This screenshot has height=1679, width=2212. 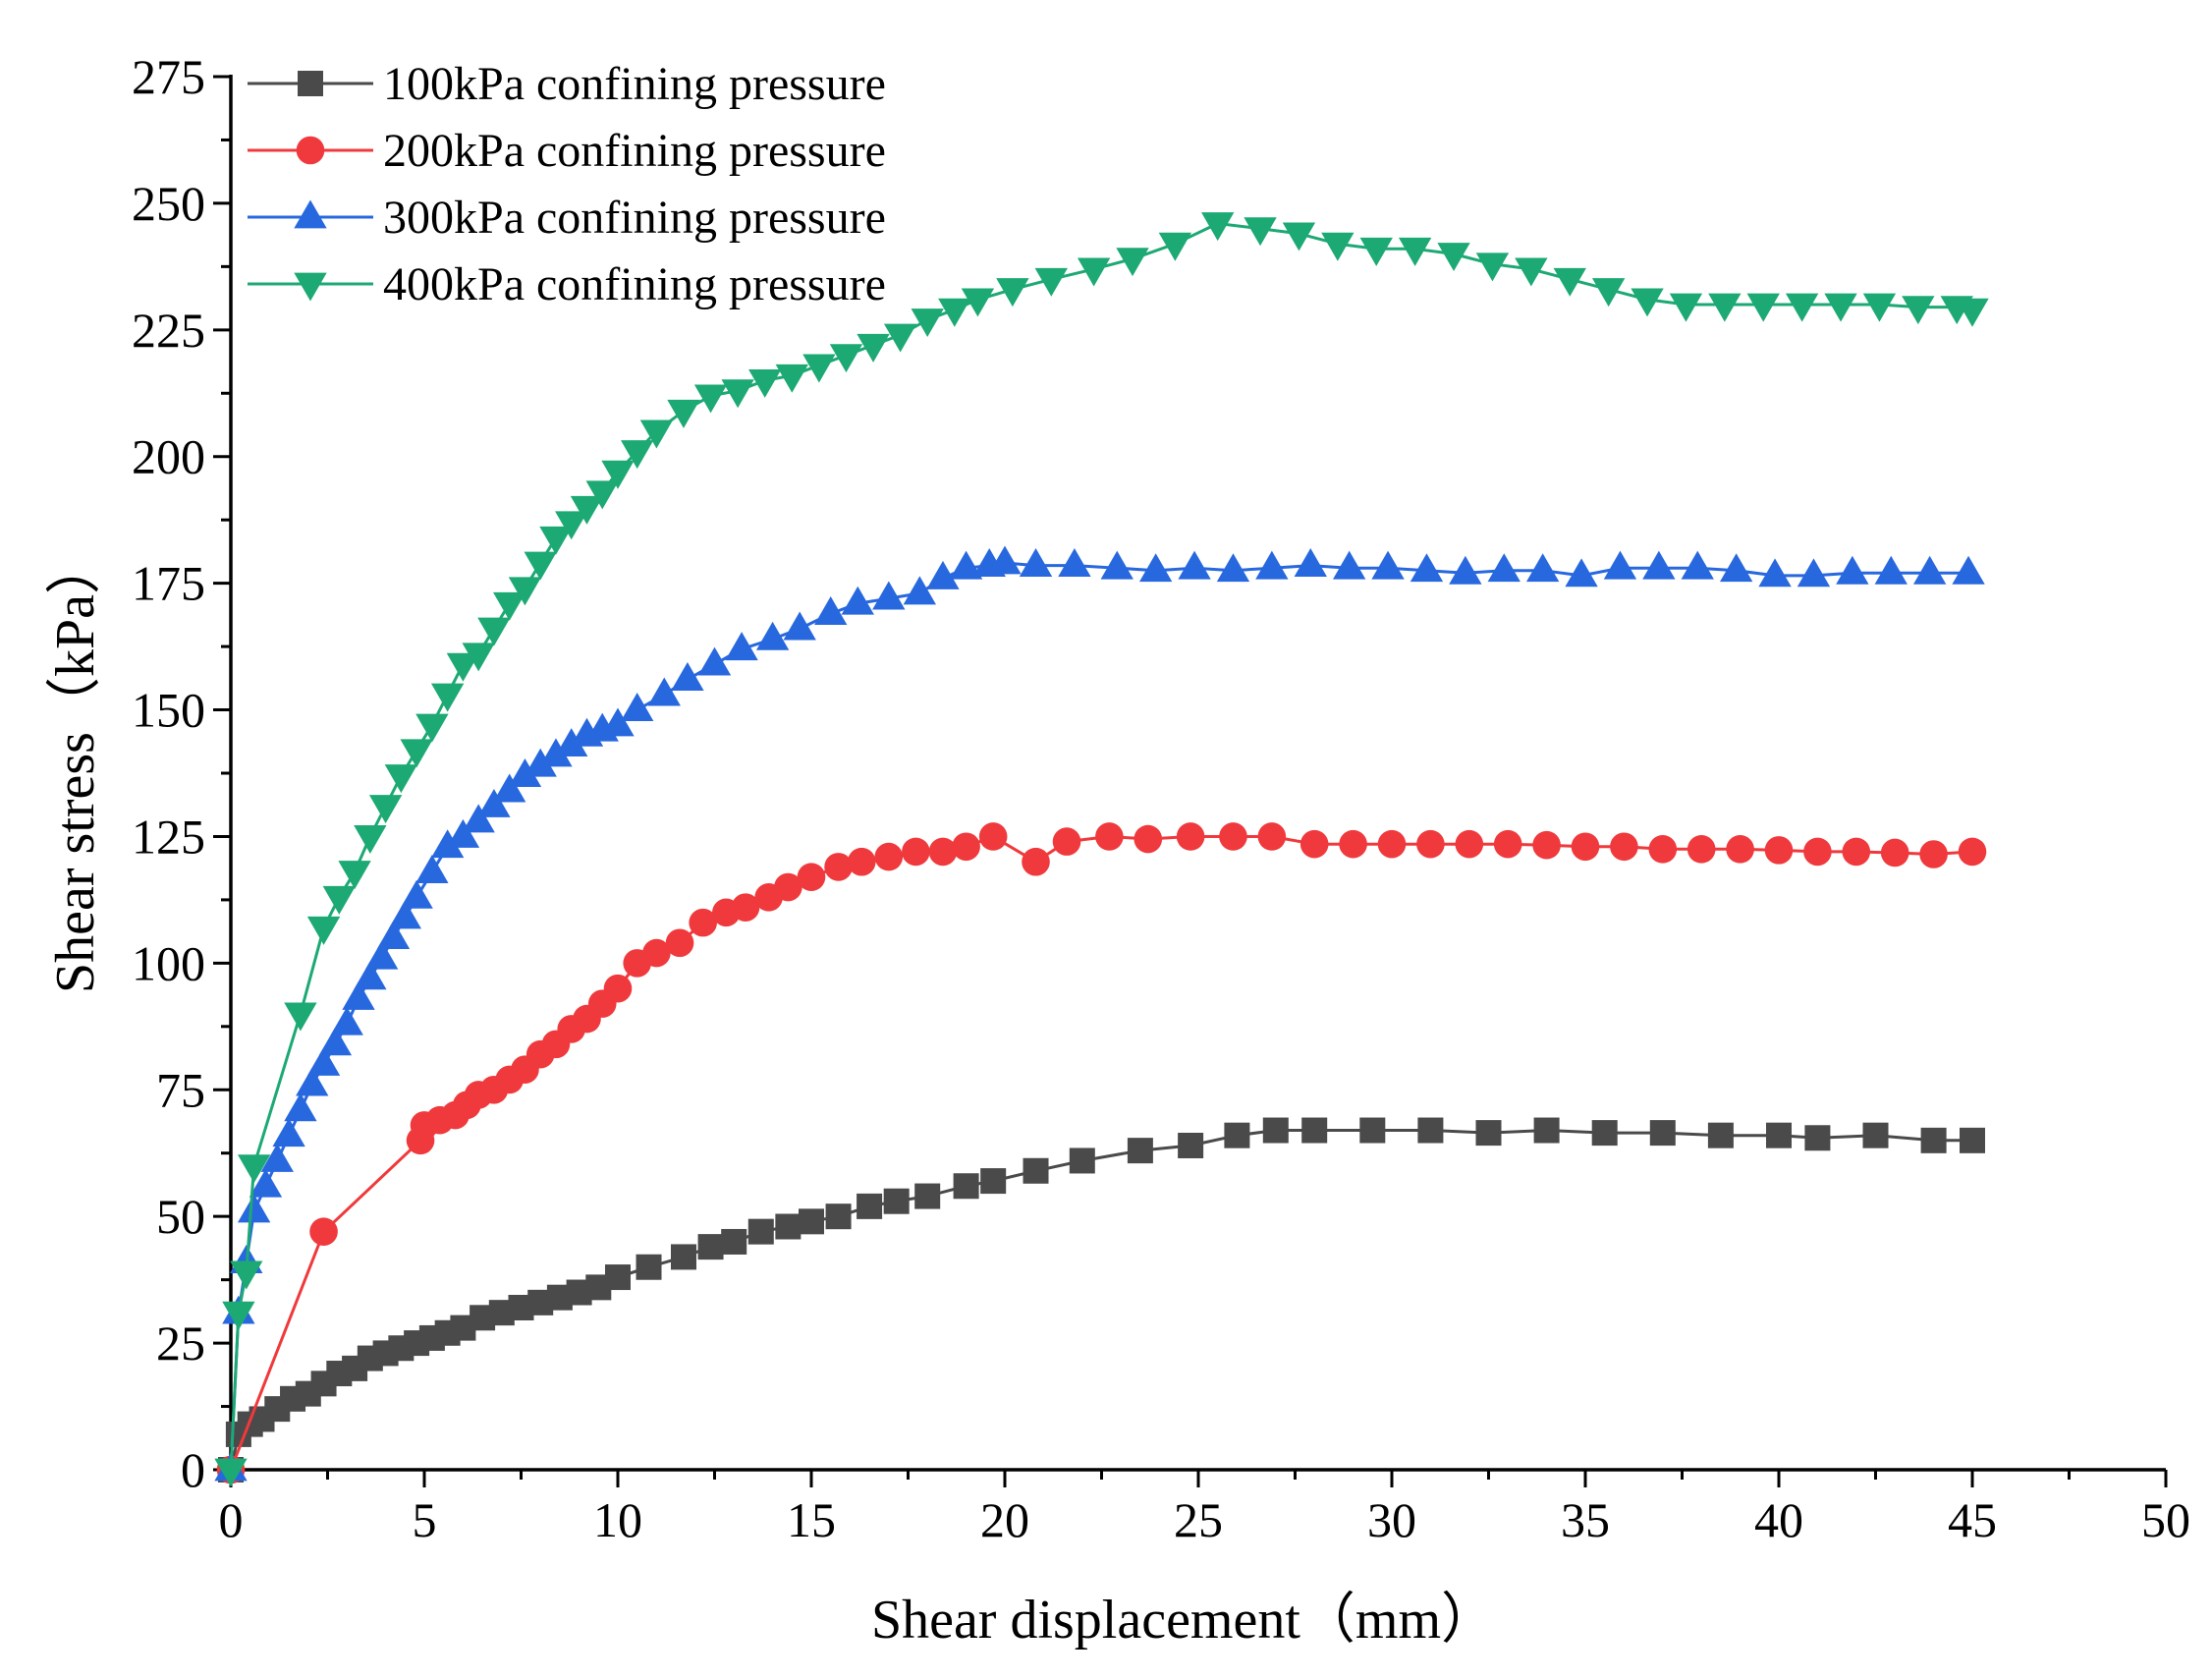 What do you see at coordinates (231, 1519) in the screenshot?
I see `x-tick-label: 0` at bounding box center [231, 1519].